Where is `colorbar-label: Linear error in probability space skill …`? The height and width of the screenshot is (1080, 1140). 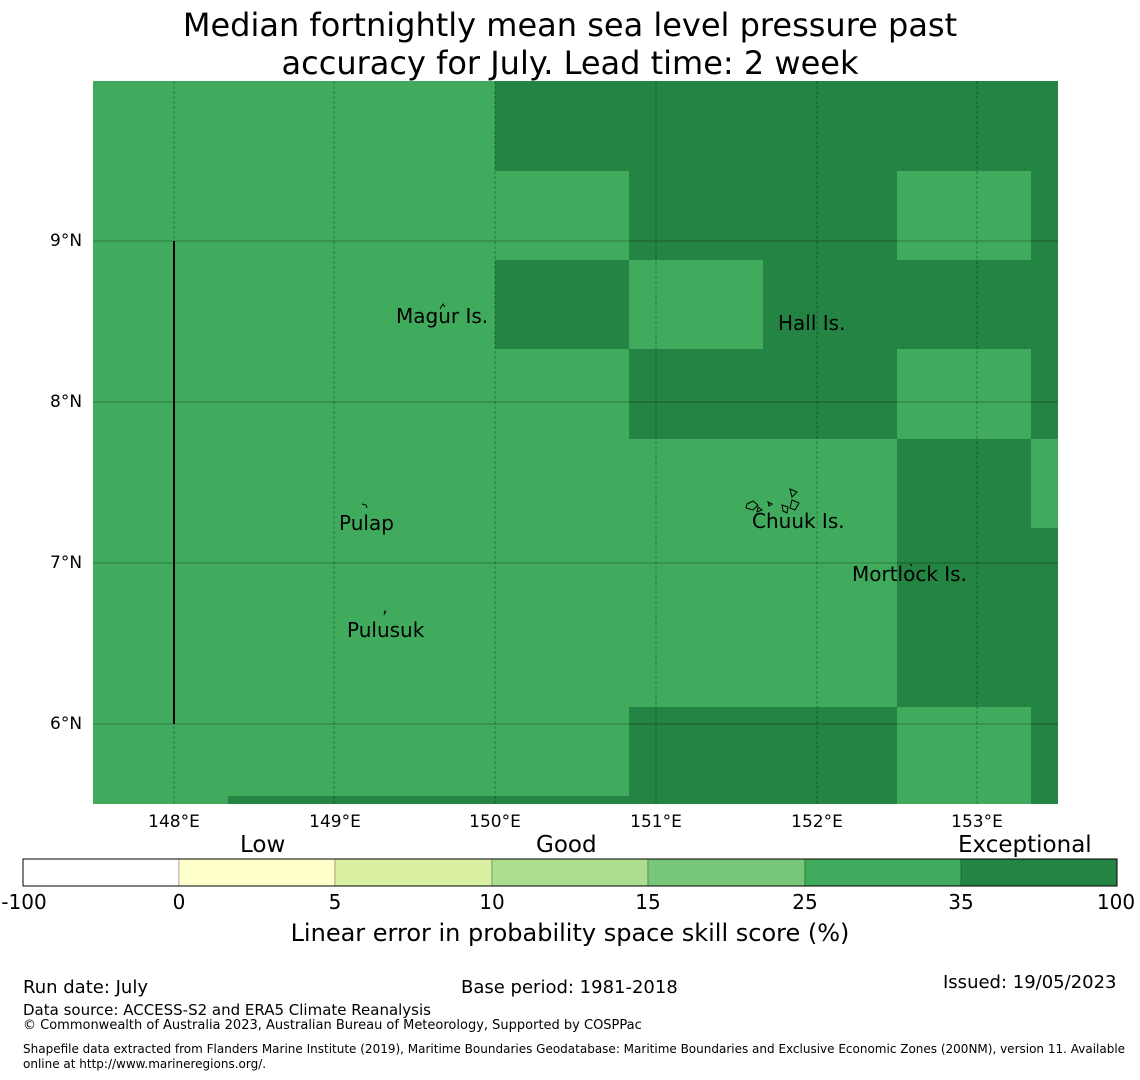 colorbar-label: Linear error in probability space skill … is located at coordinates (570, 933).